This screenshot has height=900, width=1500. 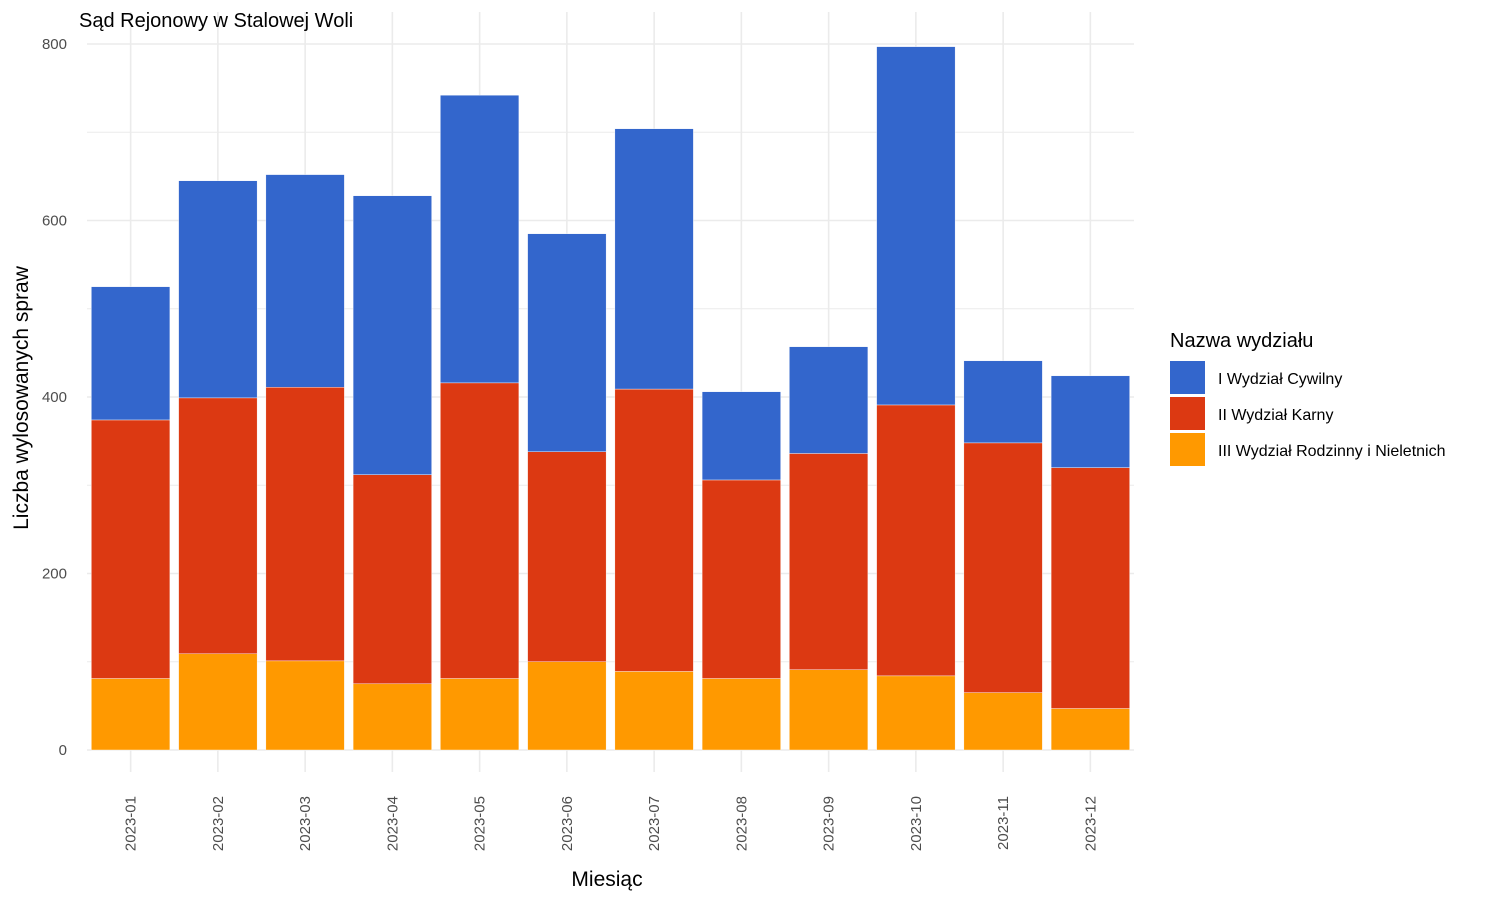 I want to click on y-axis-title: Liczba wylosowanych spraw, so click(x=21, y=397).